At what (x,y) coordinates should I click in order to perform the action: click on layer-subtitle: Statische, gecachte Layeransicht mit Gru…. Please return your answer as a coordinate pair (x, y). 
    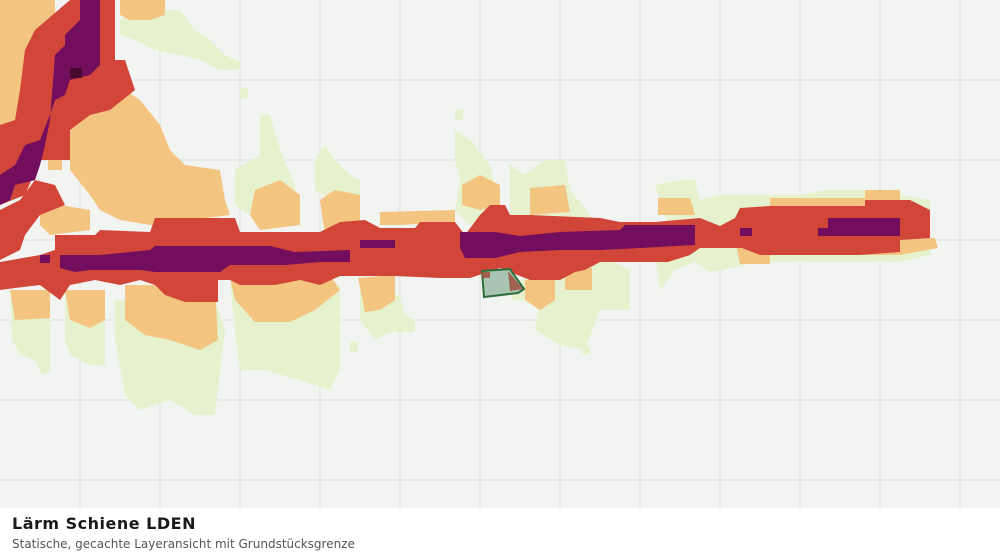
    Looking at the image, I should click on (183, 544).